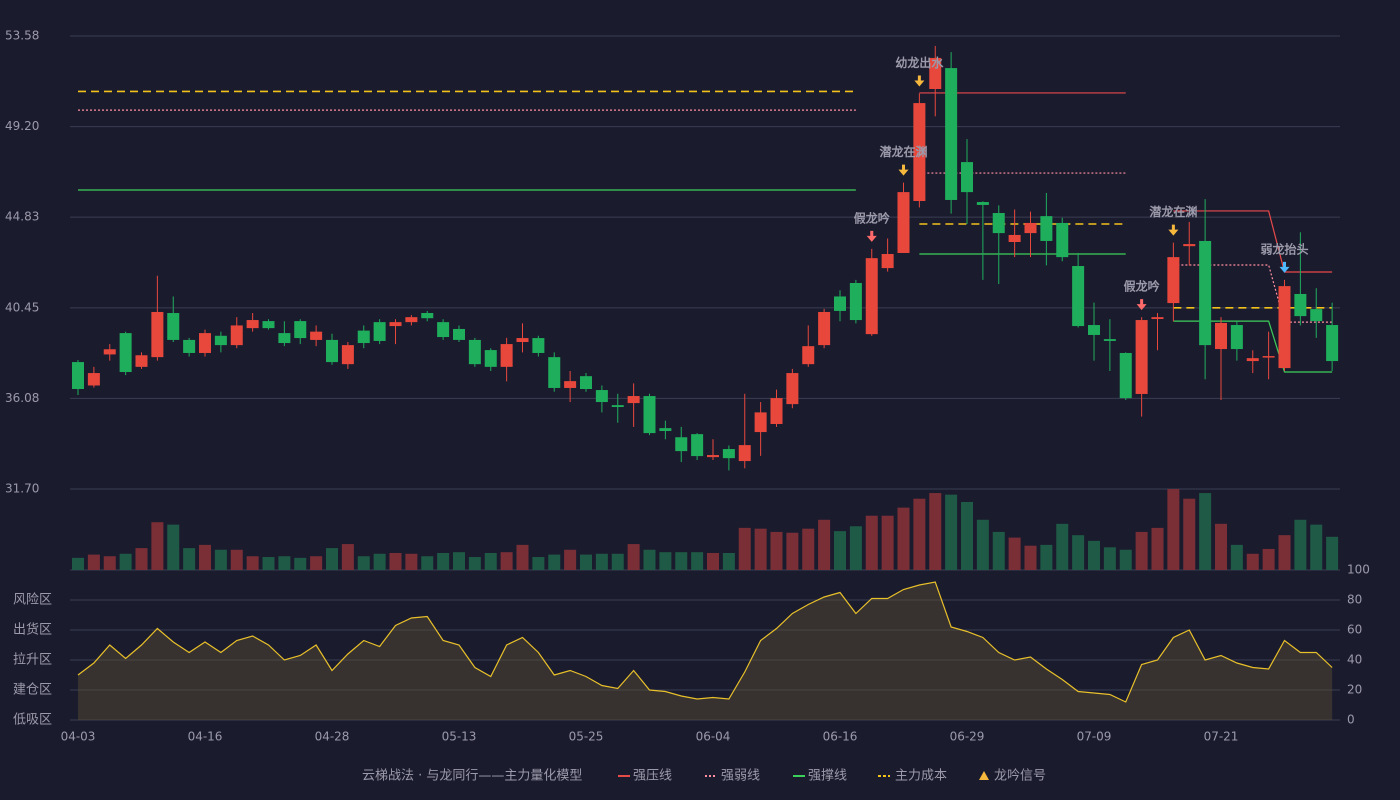 The width and height of the screenshot is (1400, 800). I want to click on x-tick-label: 04-28, so click(332, 737).